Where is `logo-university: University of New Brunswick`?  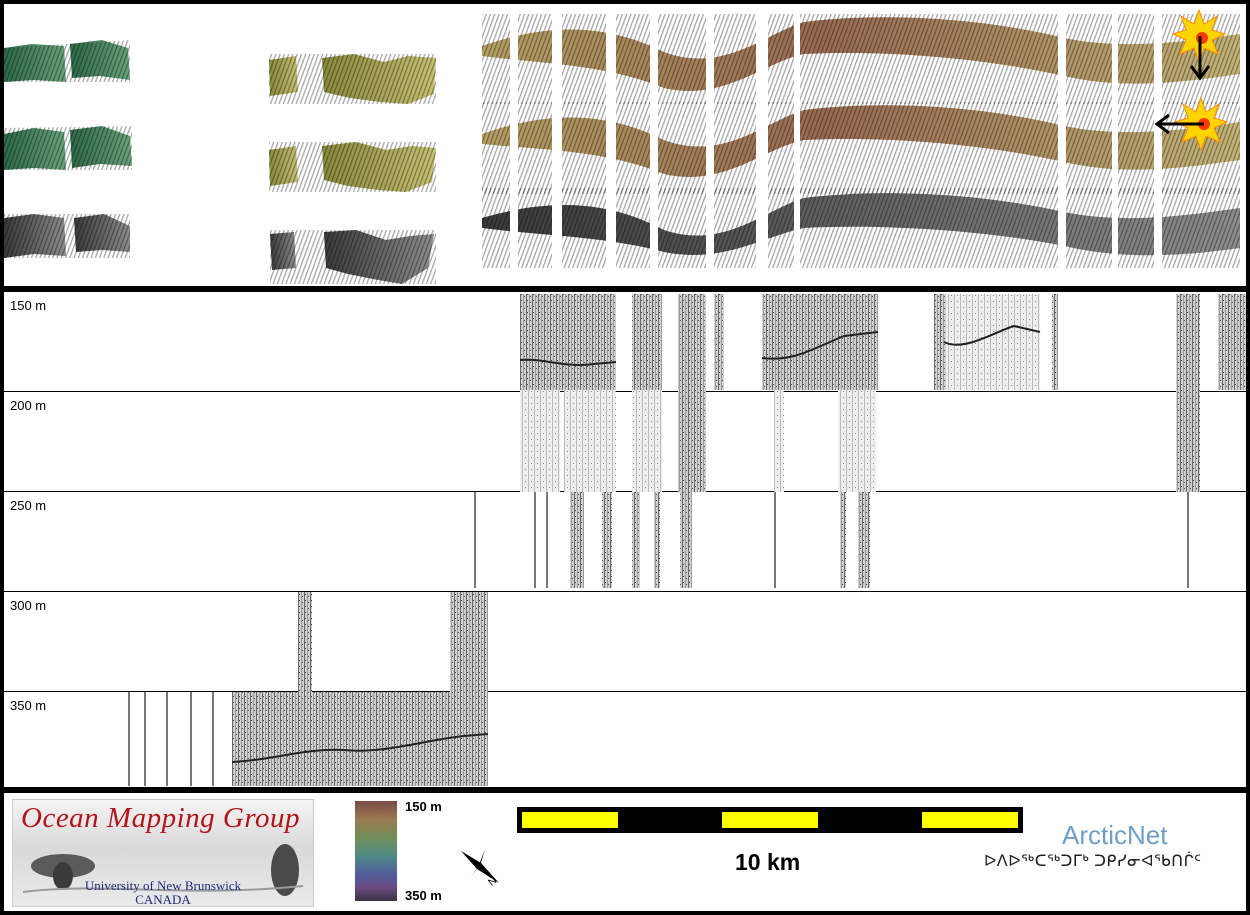 logo-university: University of New Brunswick is located at coordinates (163, 885).